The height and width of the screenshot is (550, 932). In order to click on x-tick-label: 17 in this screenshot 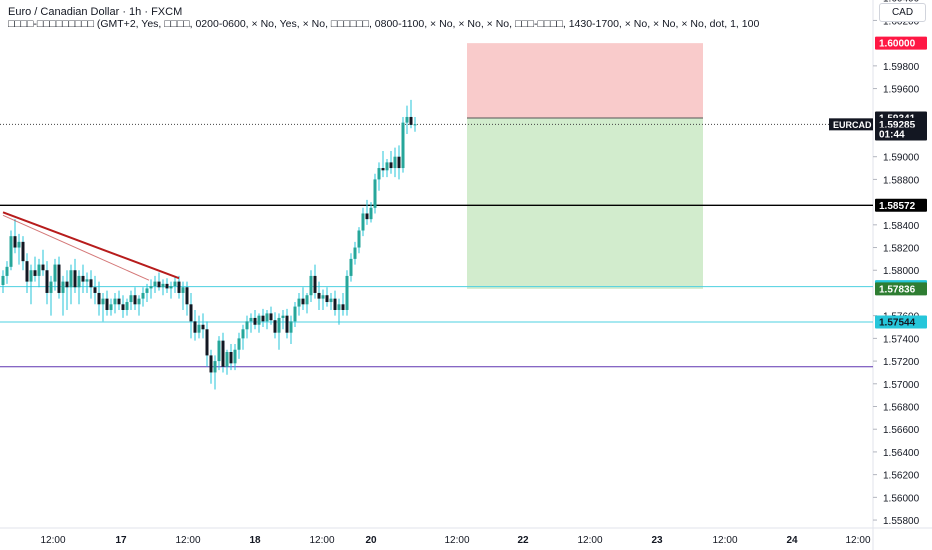, I will do `click(121, 540)`.